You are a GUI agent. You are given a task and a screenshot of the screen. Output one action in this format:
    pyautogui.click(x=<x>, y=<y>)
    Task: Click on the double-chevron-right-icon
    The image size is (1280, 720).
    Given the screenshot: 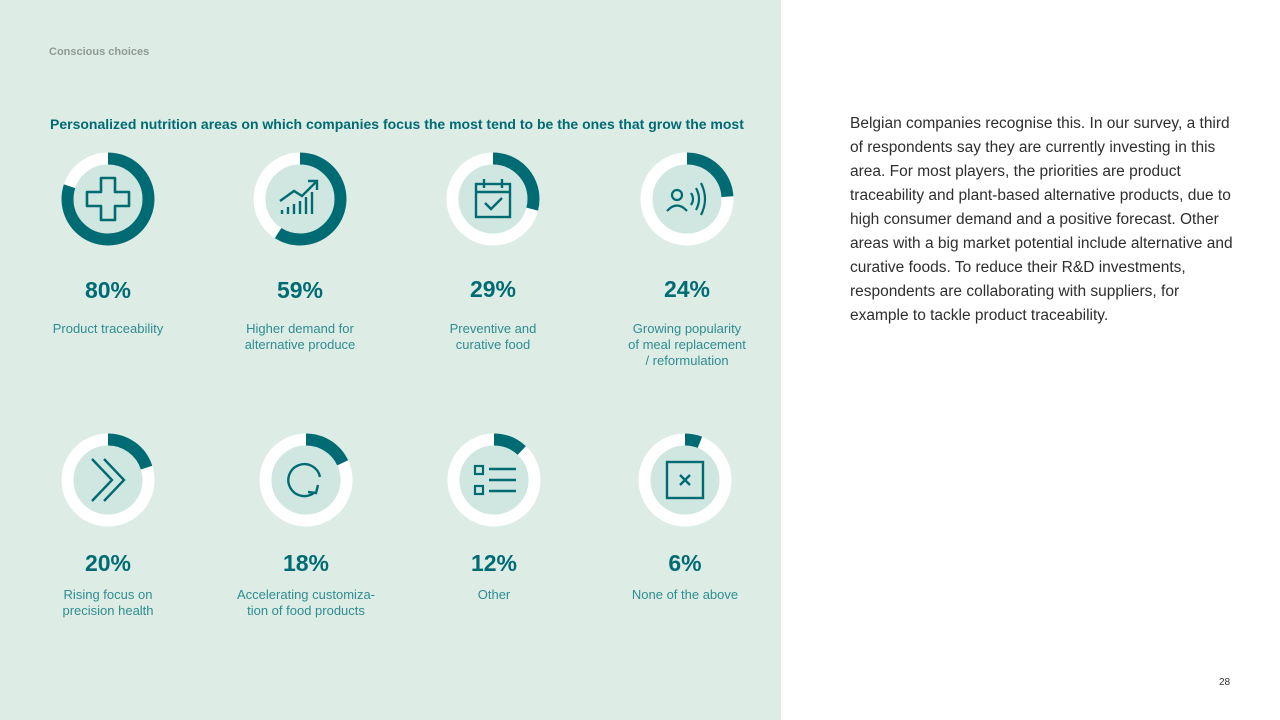 What is the action you would take?
    pyautogui.click(x=108, y=480)
    